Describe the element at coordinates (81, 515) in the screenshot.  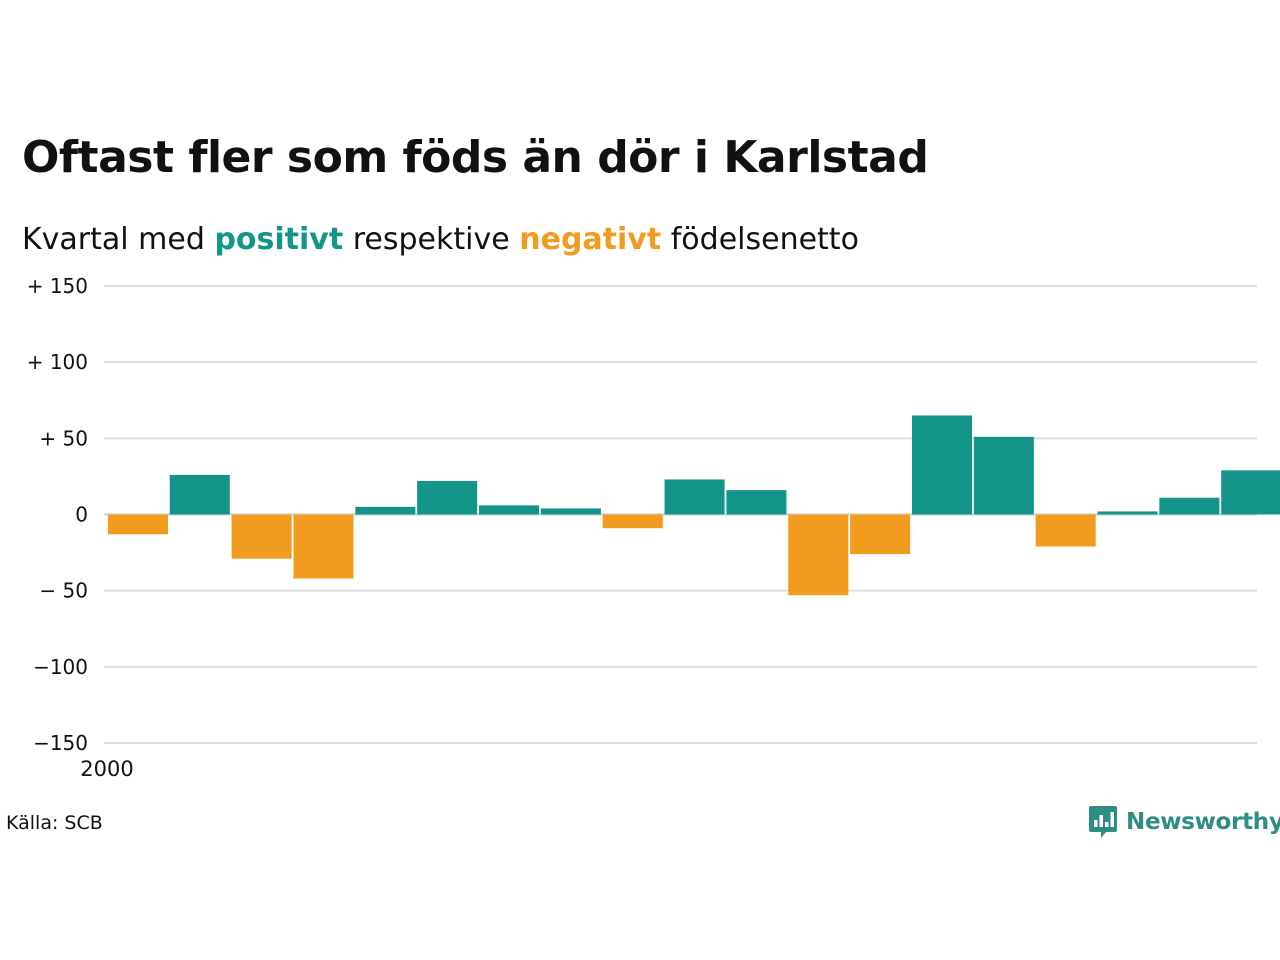
I see `y-tick-label: 0` at that location.